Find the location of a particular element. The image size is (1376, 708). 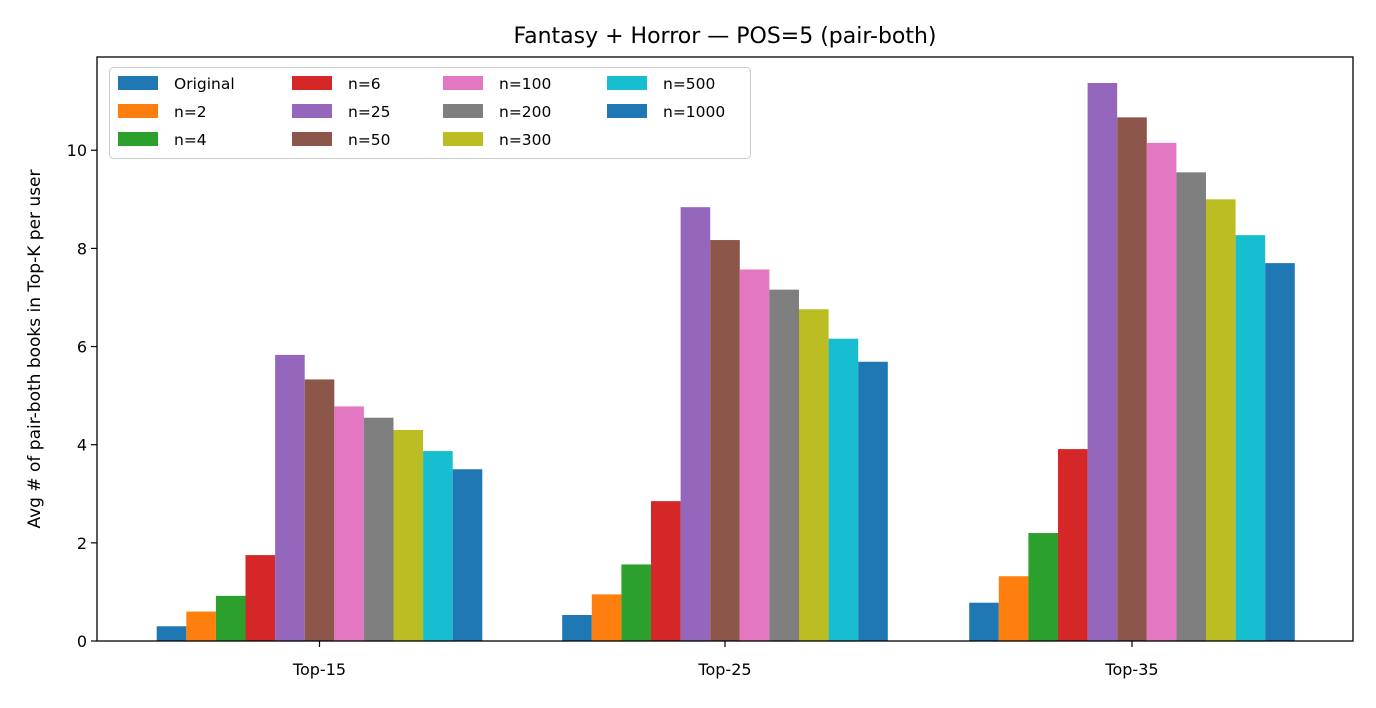

bar-Top-35-n=6 is located at coordinates (1073, 545).